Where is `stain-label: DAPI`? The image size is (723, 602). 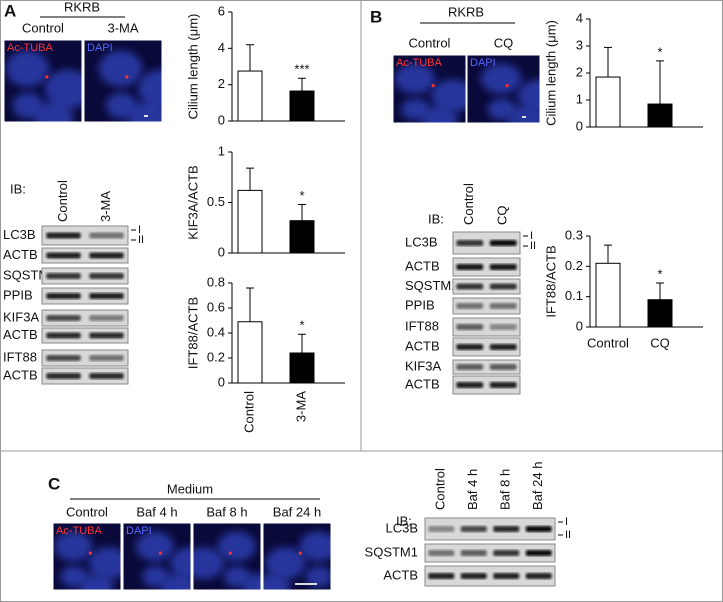 stain-label: DAPI is located at coordinates (139, 531).